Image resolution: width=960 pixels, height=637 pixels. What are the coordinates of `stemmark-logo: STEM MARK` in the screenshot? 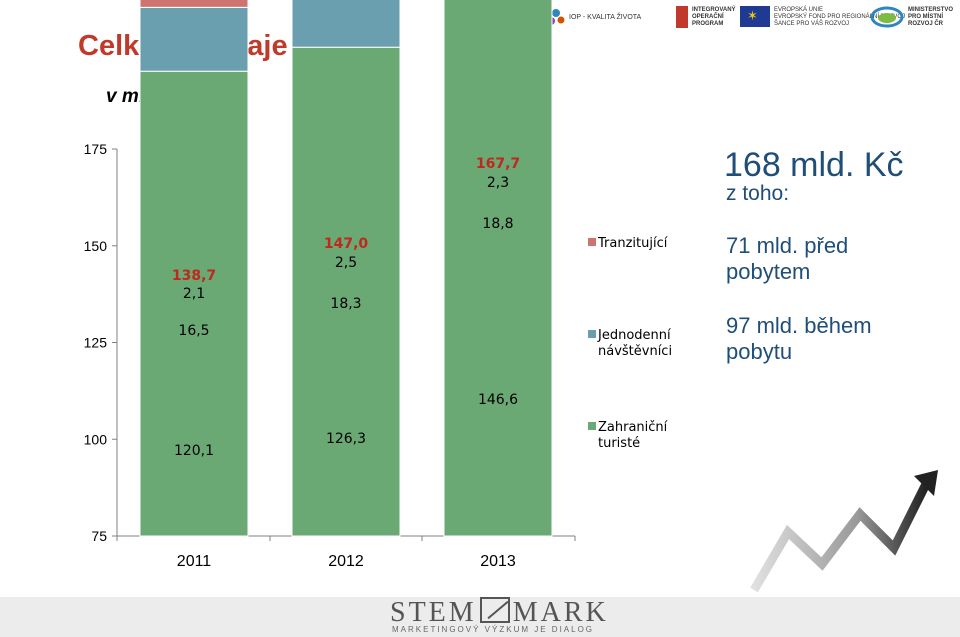 It's located at (499, 613).